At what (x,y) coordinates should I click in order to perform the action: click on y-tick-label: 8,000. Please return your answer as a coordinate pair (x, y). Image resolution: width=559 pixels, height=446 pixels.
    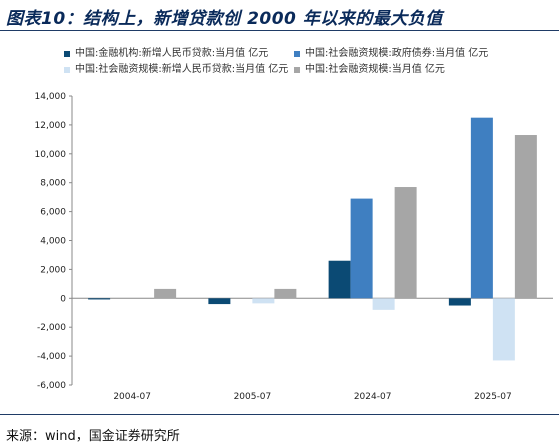
    Looking at the image, I should click on (53, 184).